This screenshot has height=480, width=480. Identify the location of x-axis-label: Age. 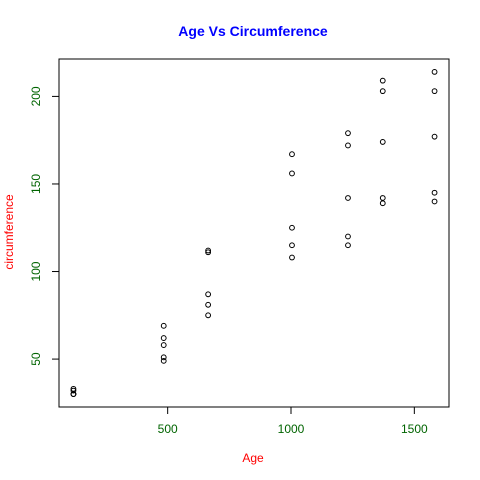
(253, 458).